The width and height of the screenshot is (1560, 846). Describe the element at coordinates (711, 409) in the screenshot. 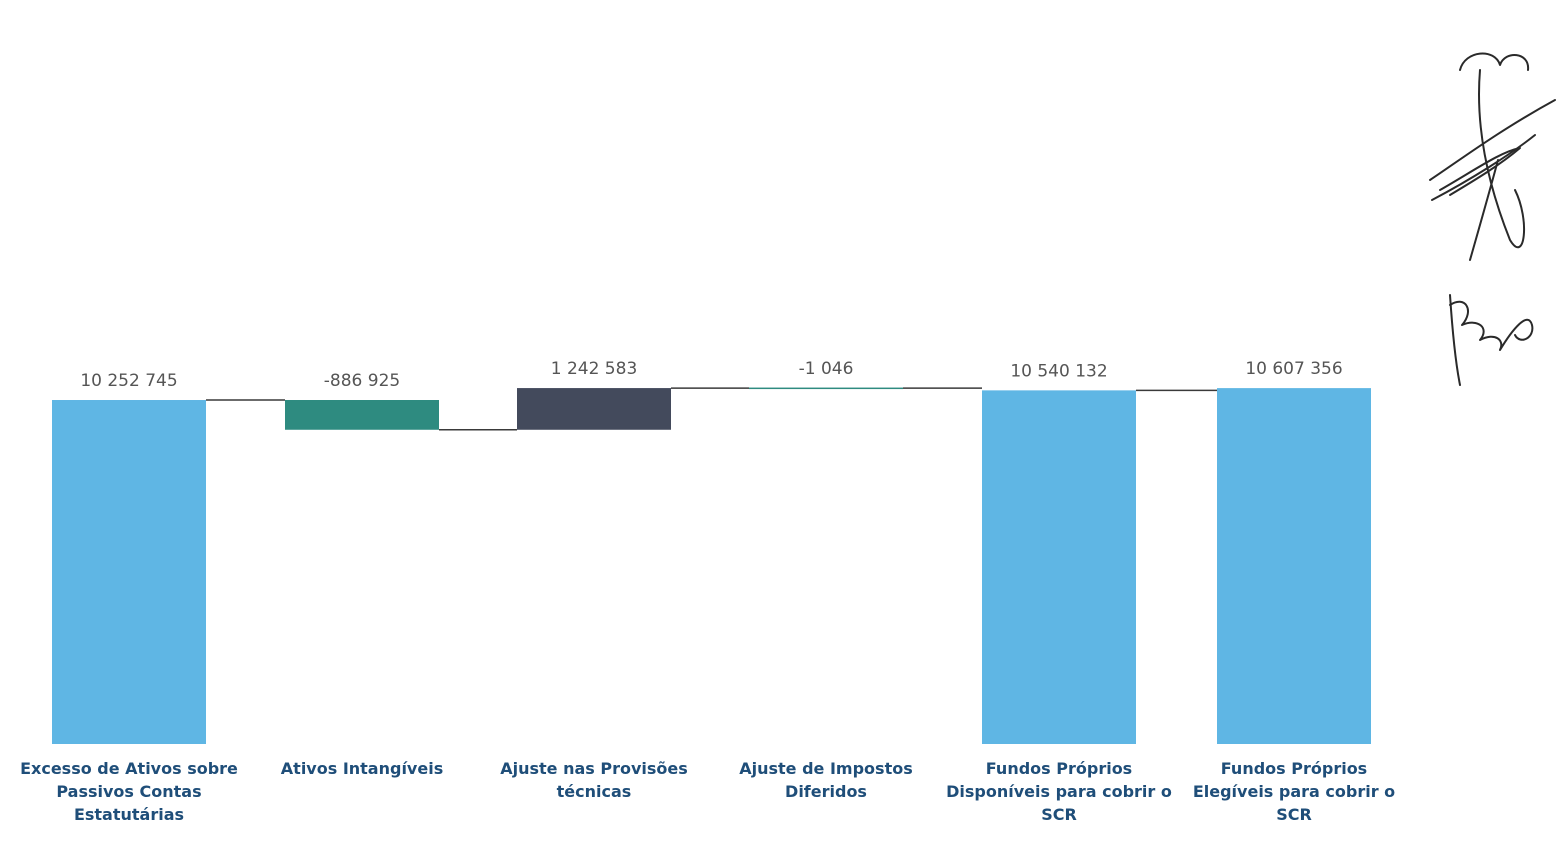

I see `connectors-group` at that location.